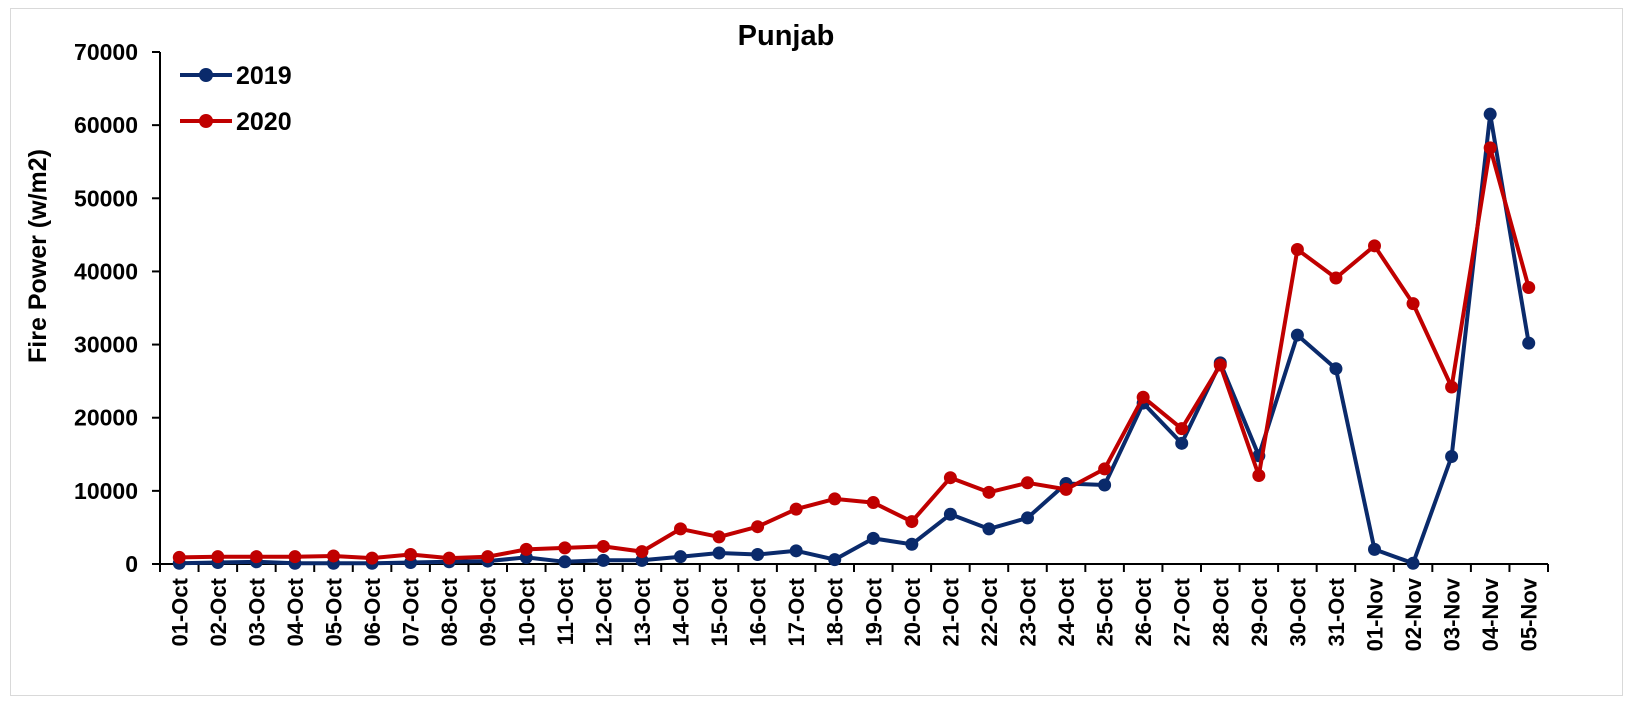 The width and height of the screenshot is (1633, 705). What do you see at coordinates (719, 611) in the screenshot?
I see `x-tick-label: 15-Oct` at bounding box center [719, 611].